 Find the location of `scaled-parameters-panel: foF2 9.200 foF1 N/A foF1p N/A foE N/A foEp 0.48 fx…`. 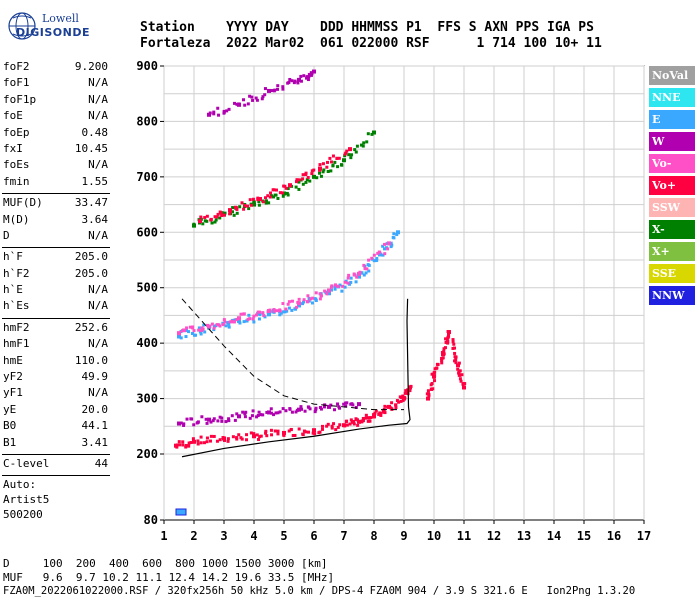

scaled-parameters-panel: foF2 9.200 foF1 N/A foF1p N/A foE N/A foEp 0.48 fx… is located at coordinates (56, 291).